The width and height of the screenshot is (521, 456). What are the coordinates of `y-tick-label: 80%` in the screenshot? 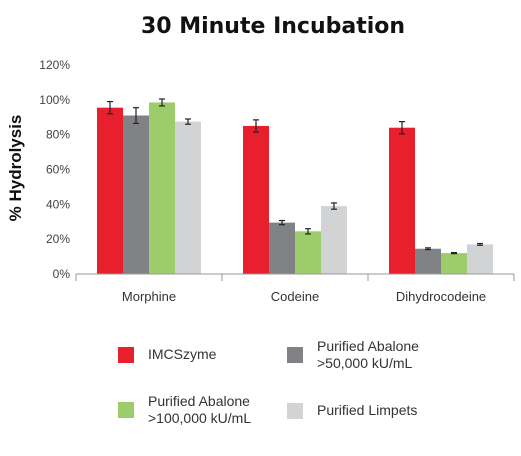 It's located at (58, 135).